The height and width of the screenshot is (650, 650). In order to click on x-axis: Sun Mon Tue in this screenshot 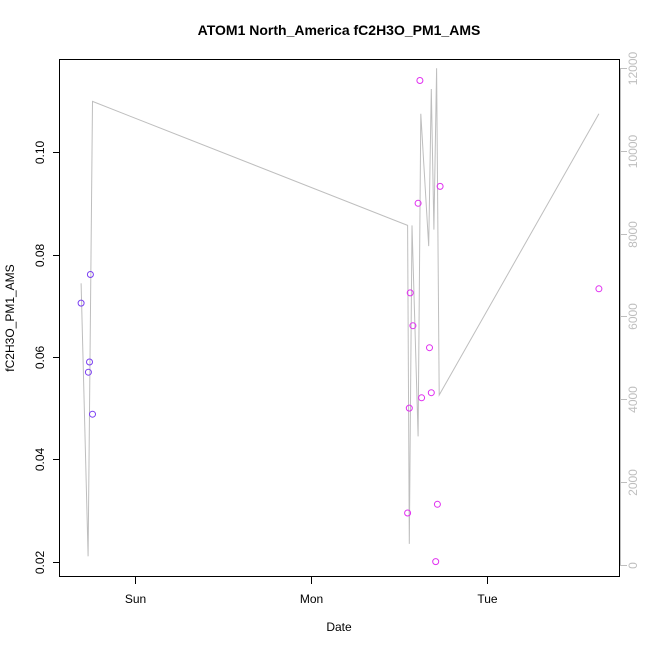, I will do `click(311, 591)`.